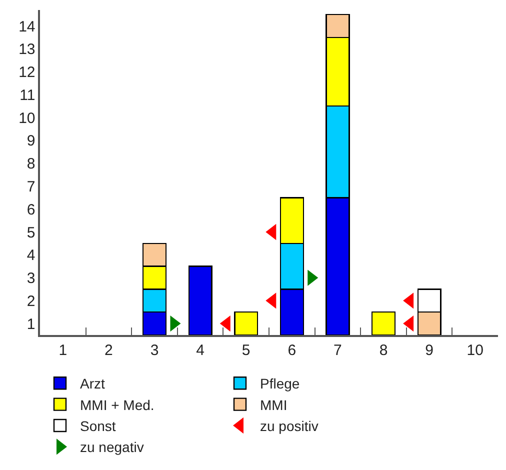  What do you see at coordinates (475, 350) in the screenshot?
I see `x-tick-label: 10` at bounding box center [475, 350].